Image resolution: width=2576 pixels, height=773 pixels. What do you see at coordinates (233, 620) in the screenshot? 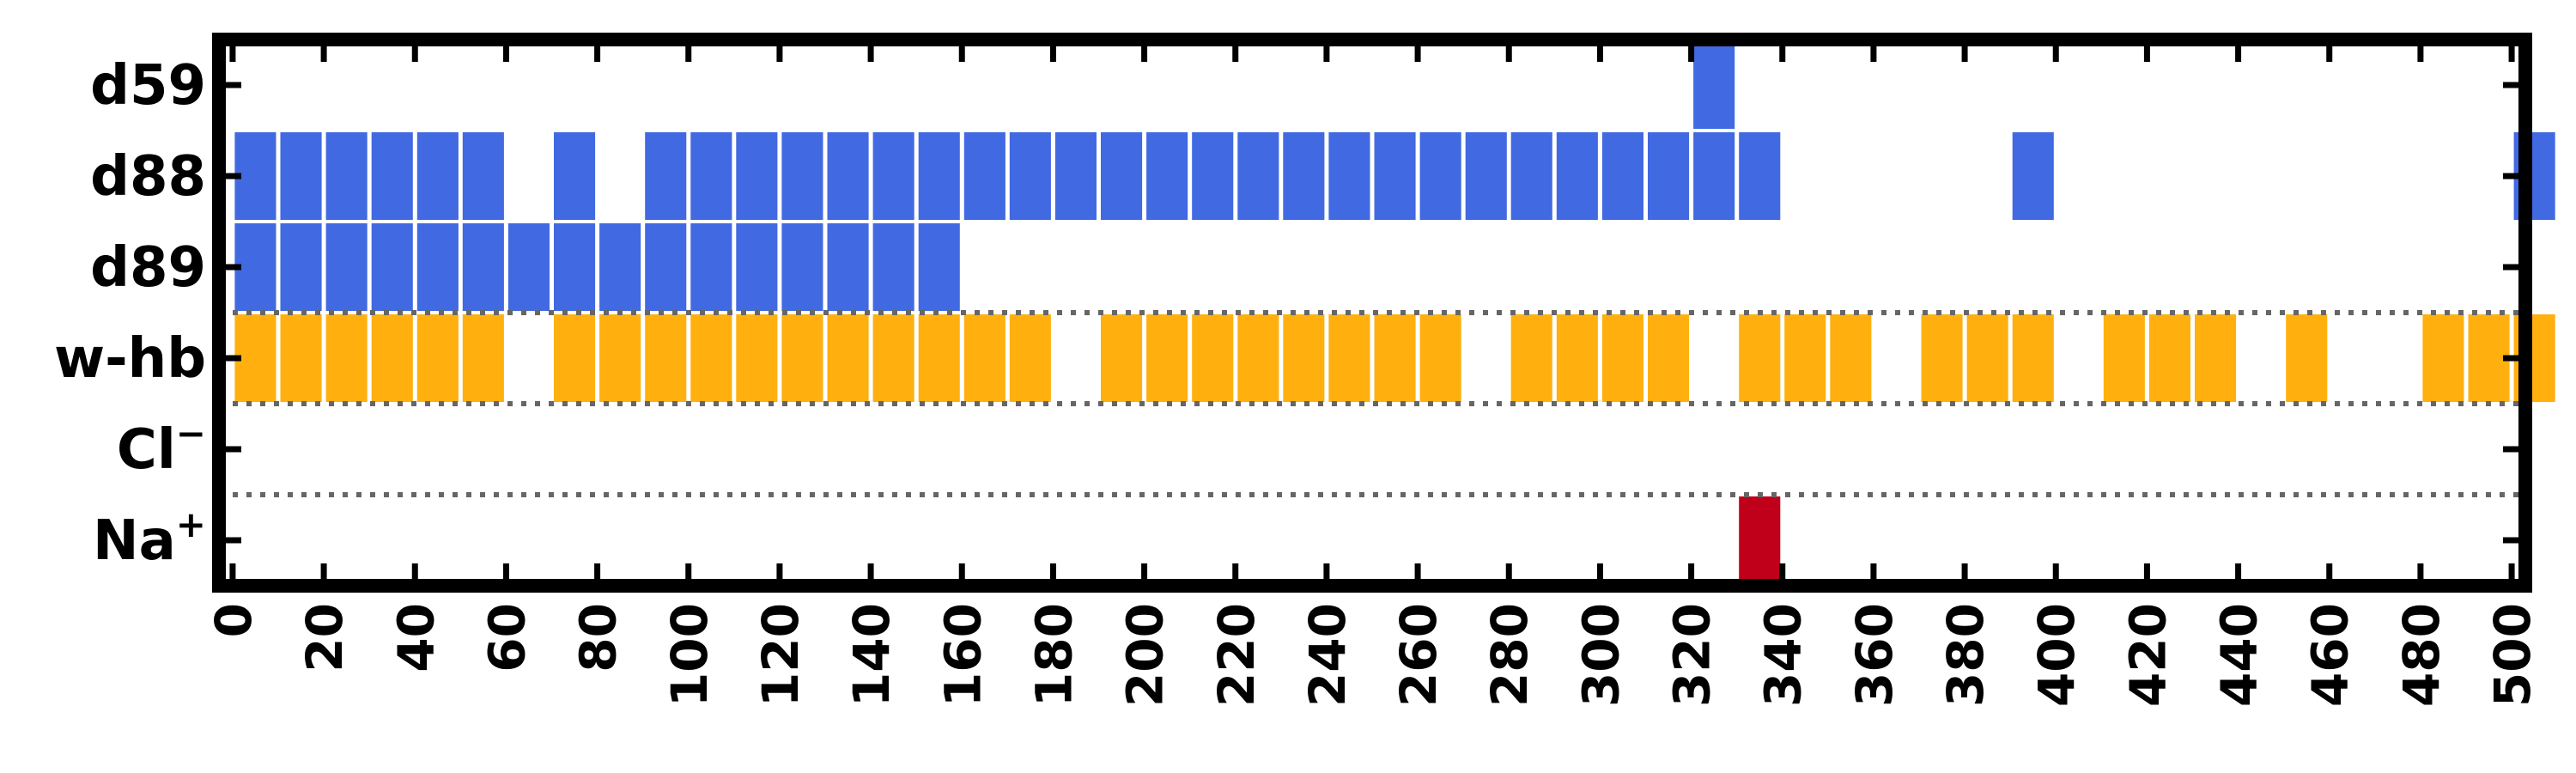
I see `x-tick-label-0: 0` at bounding box center [233, 620].